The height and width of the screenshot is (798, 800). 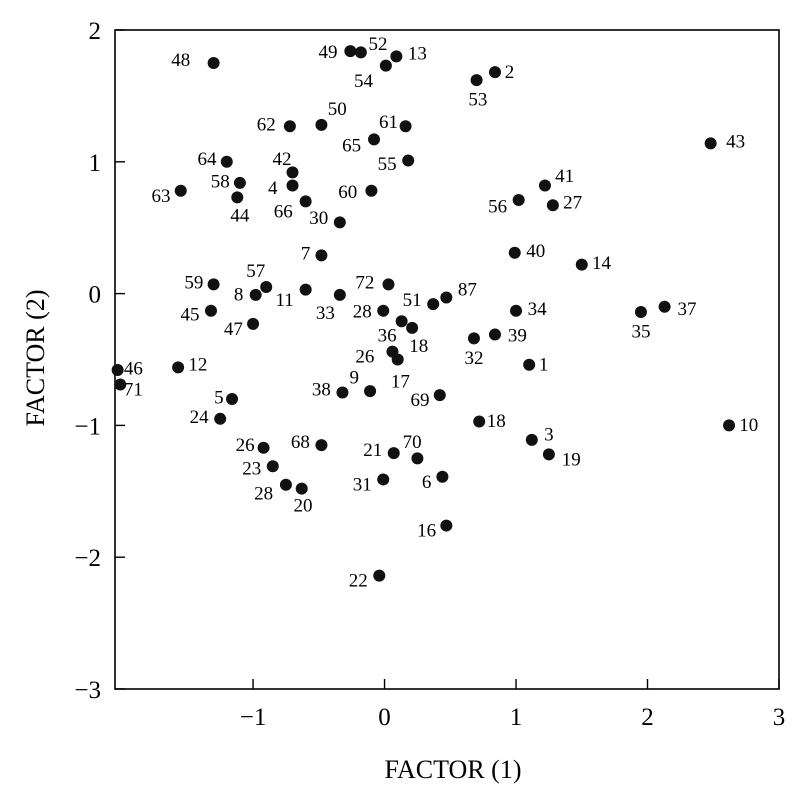 What do you see at coordinates (245, 445) in the screenshot?
I see `data-point-label: 26` at bounding box center [245, 445].